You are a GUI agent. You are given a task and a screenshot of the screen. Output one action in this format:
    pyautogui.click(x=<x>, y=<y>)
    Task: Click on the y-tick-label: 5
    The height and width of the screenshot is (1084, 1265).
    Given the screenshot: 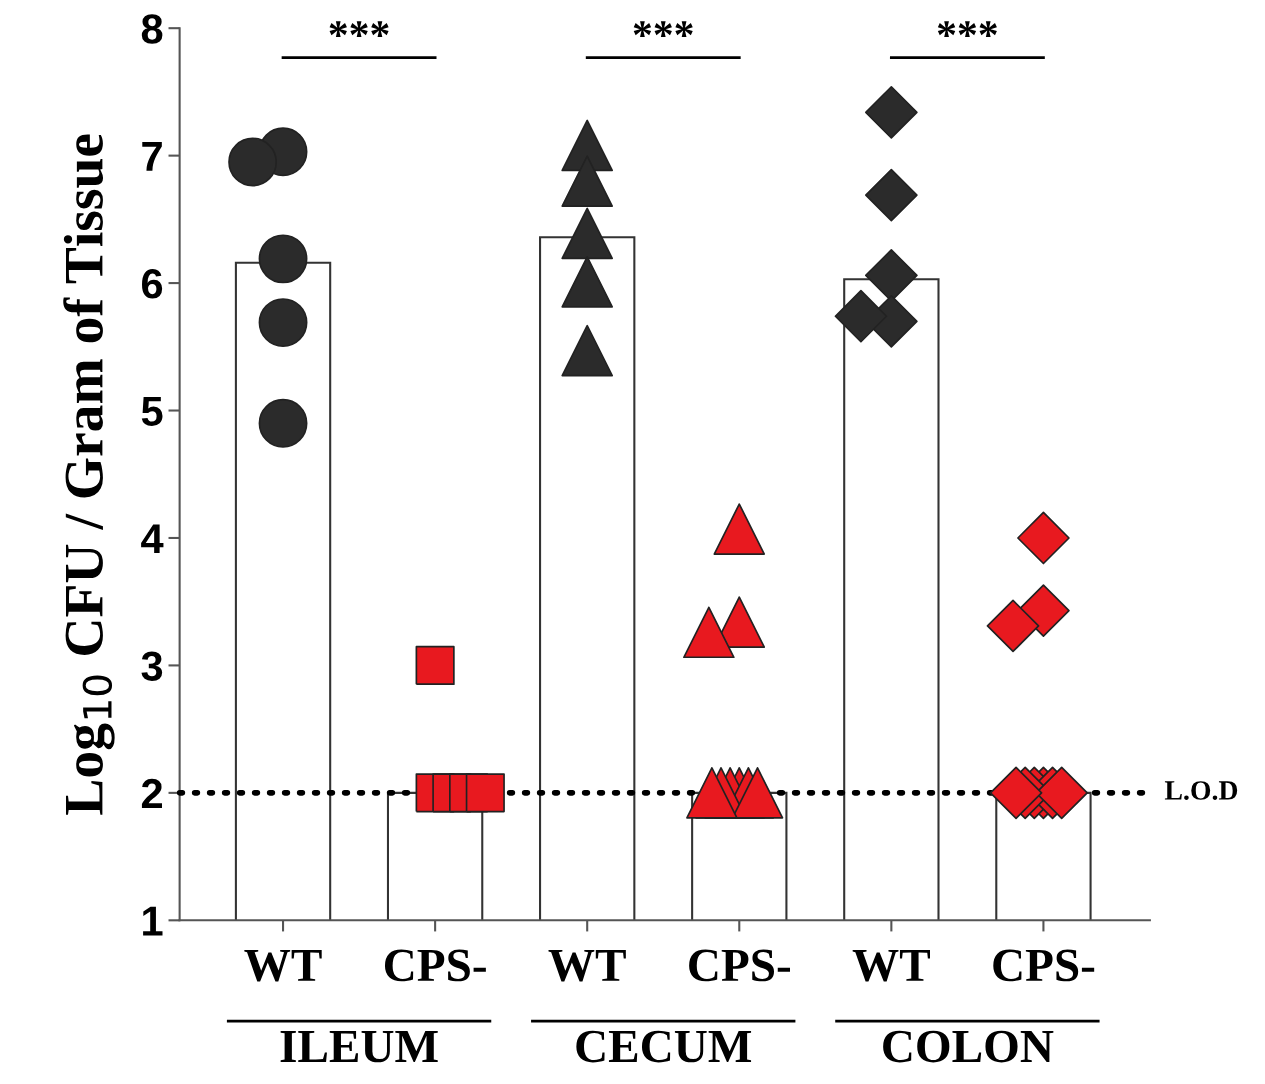 What is the action you would take?
    pyautogui.click(x=152, y=411)
    